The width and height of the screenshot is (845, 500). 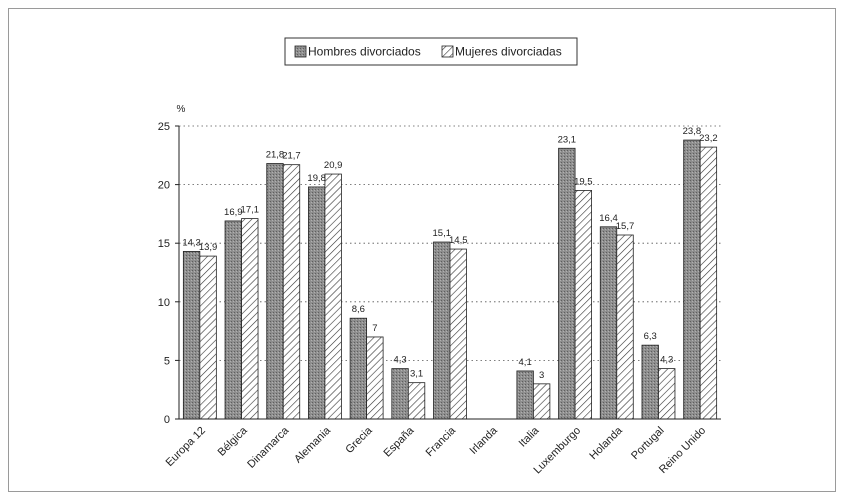 I want to click on y-tick-label: 0, so click(x=167, y=420).